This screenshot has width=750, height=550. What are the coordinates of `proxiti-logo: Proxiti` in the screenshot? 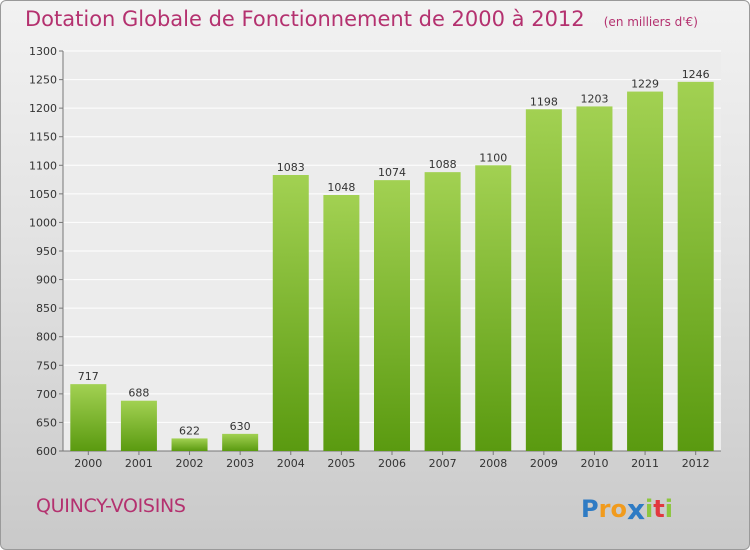 It's located at (627, 508).